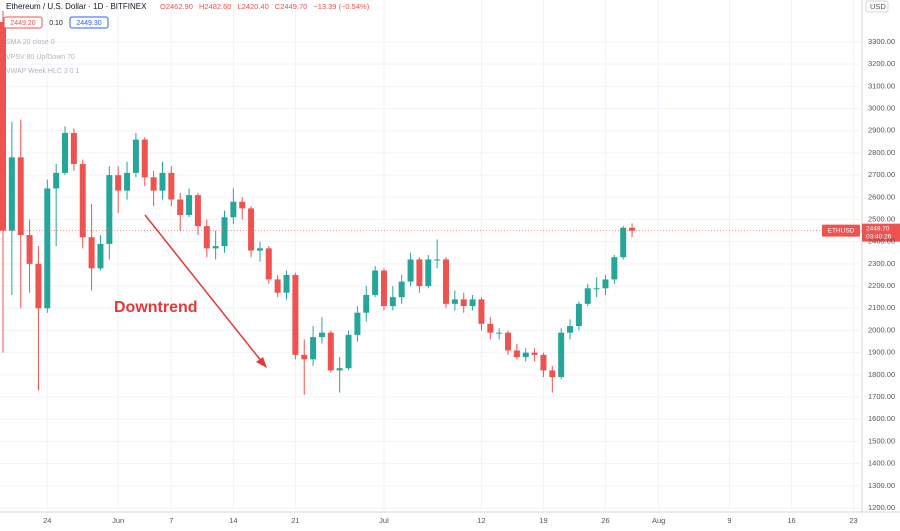 This screenshot has width=900, height=531. What do you see at coordinates (252, 6) in the screenshot?
I see `ohlc-value: L2420.40` at bounding box center [252, 6].